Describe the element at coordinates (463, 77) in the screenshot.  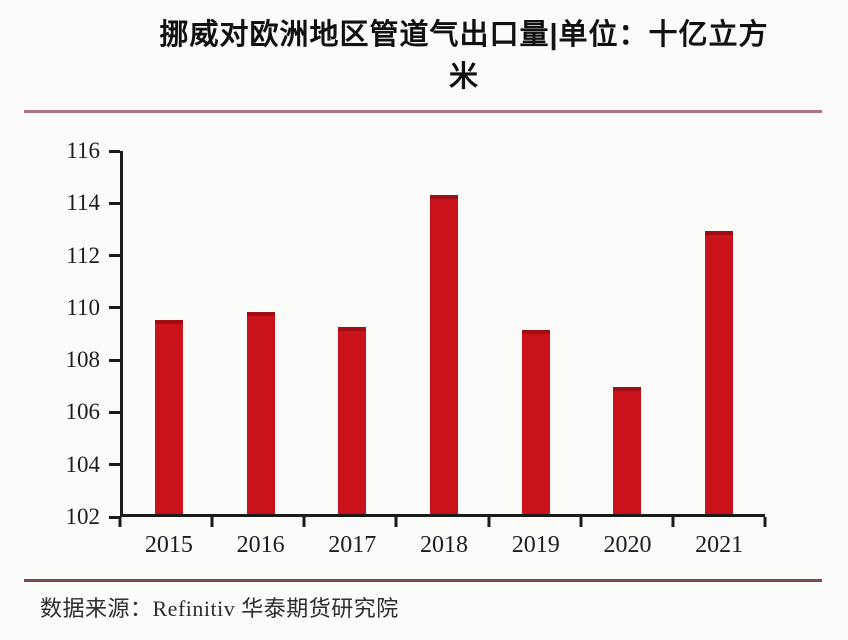
I see `chart-title-line2: 米` at that location.